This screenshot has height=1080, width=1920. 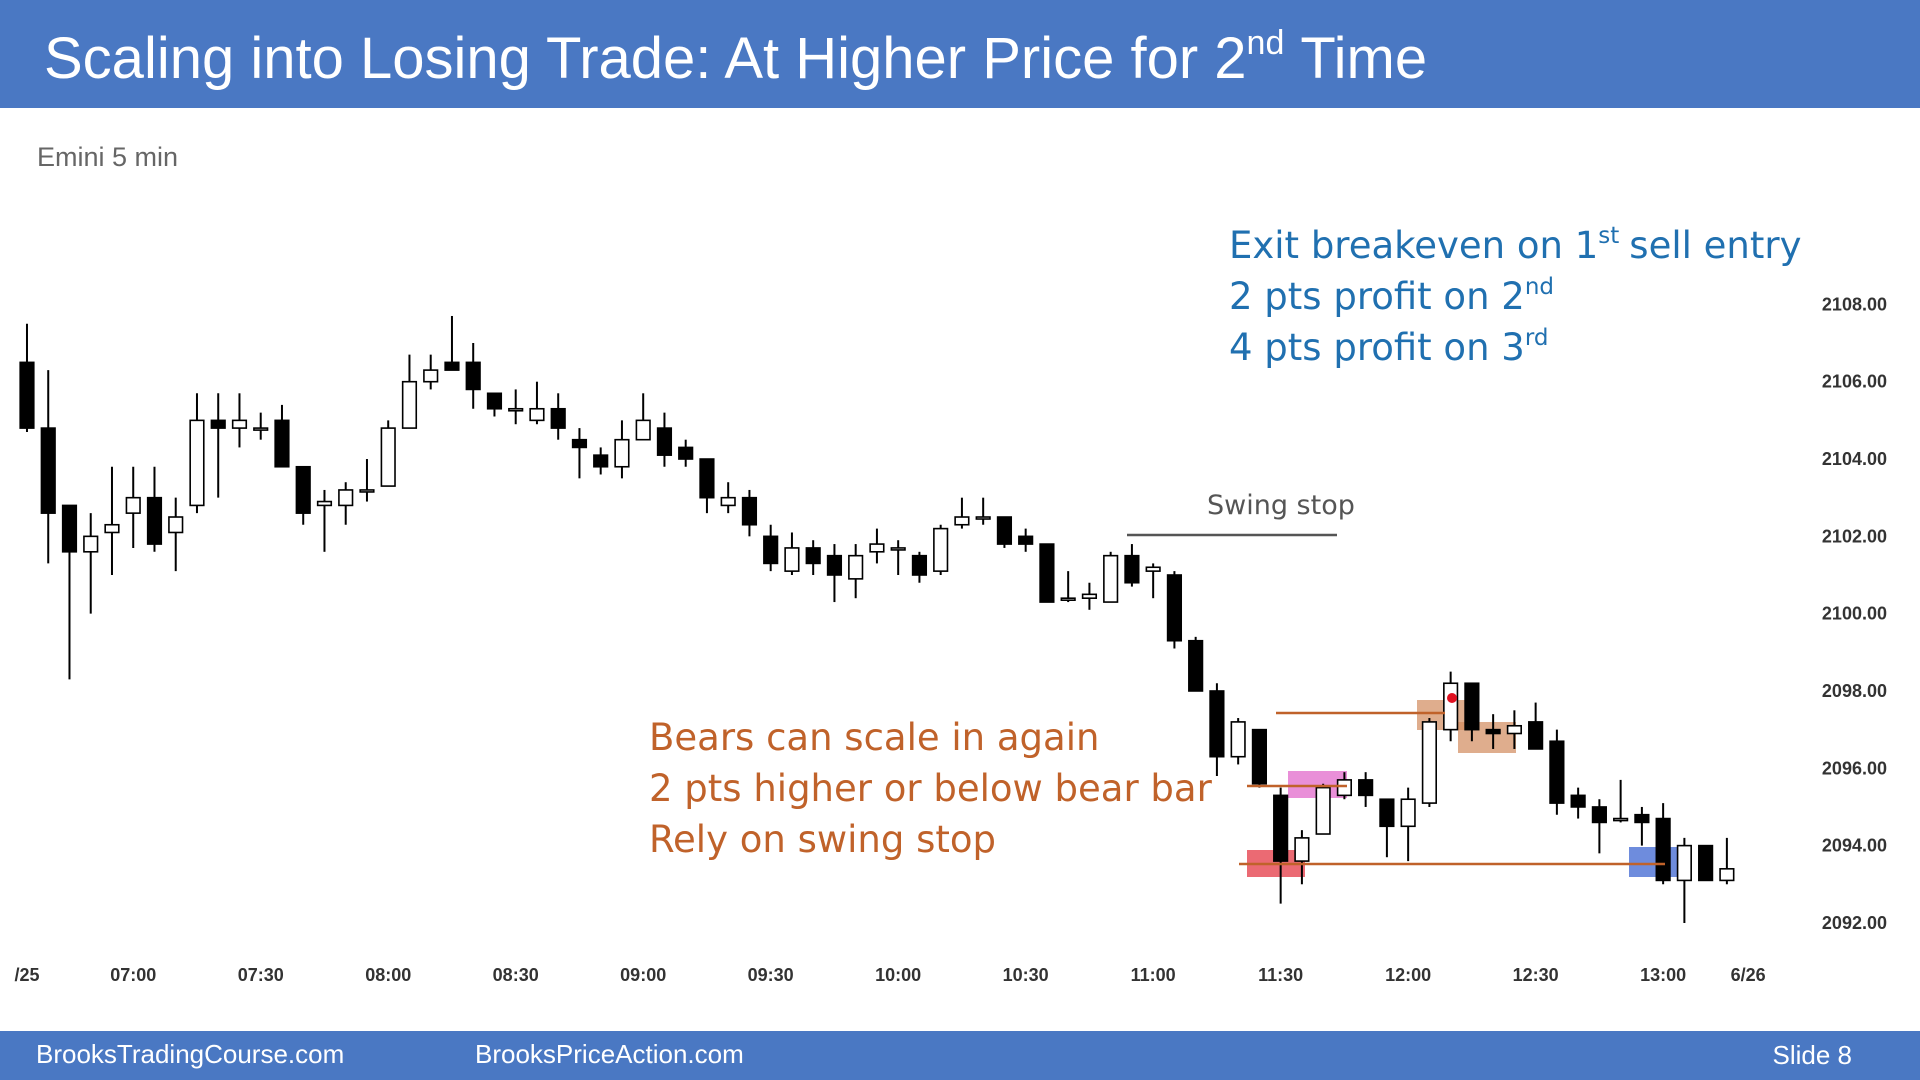 What do you see at coordinates (1413, 245) in the screenshot?
I see `note-text: Exit breakeven on 1` at bounding box center [1413, 245].